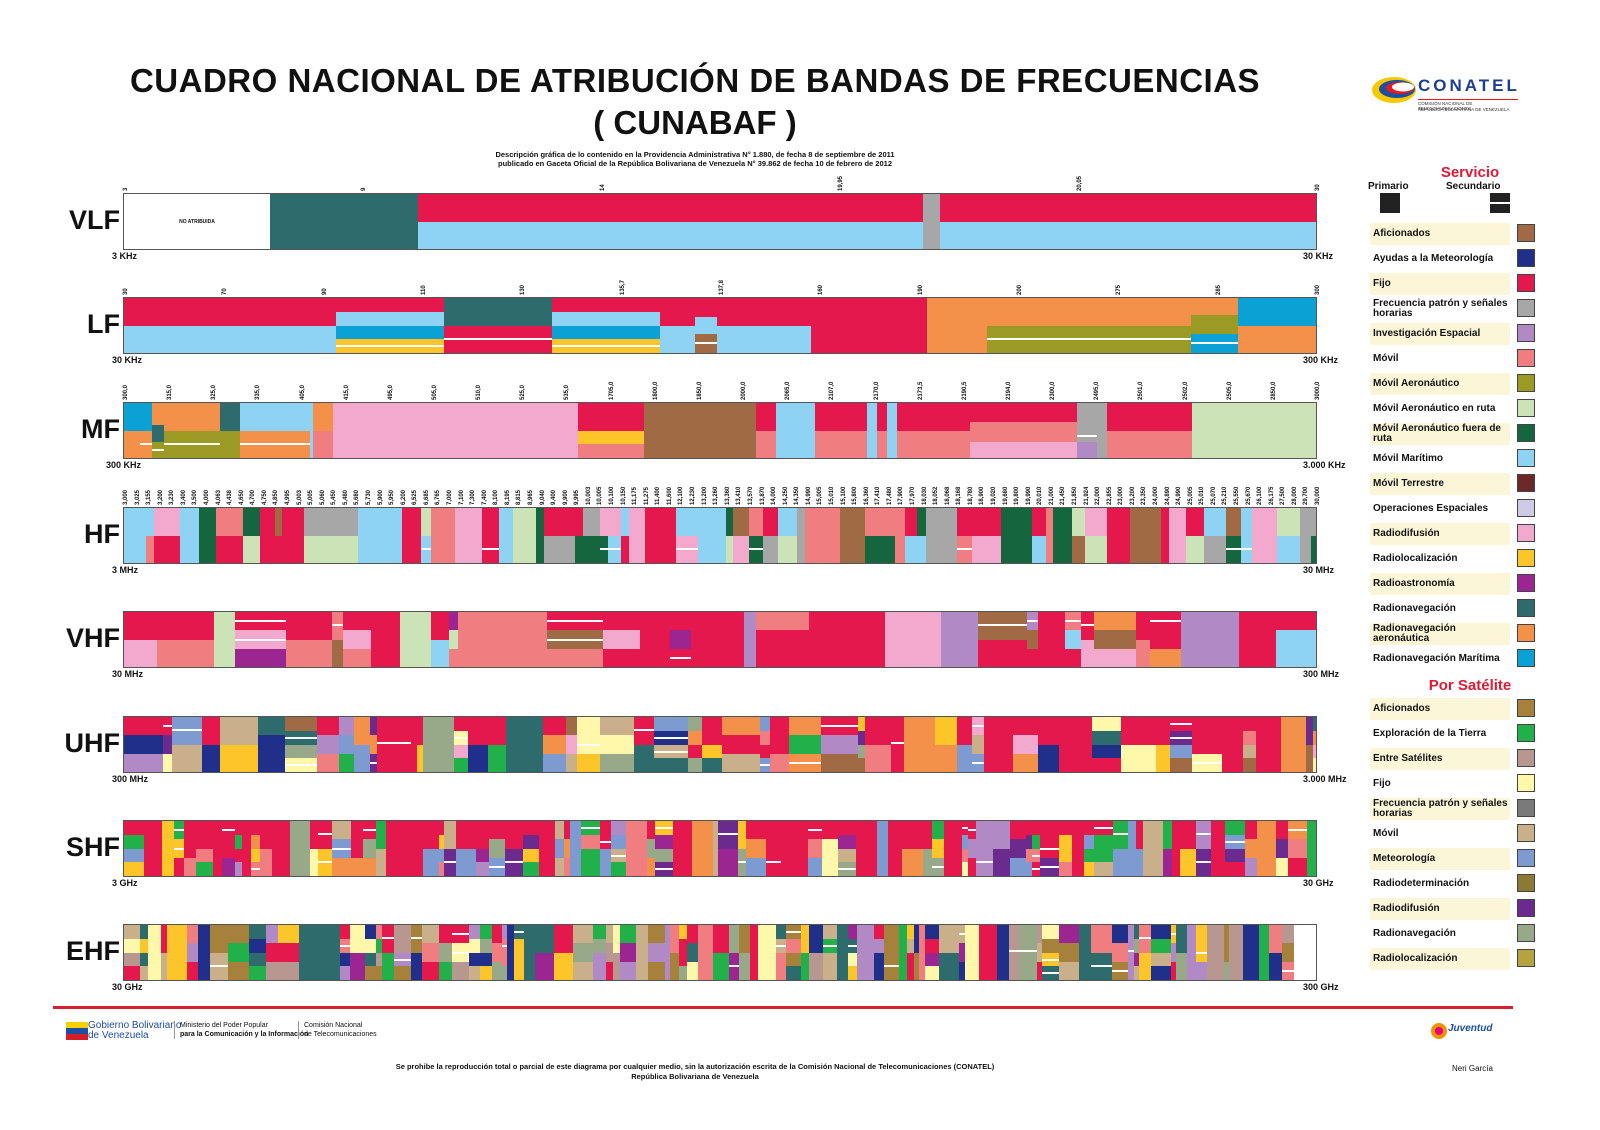 The image size is (1600, 1130). Describe the element at coordinates (126, 291) in the screenshot. I see `band-tick: 30` at that location.